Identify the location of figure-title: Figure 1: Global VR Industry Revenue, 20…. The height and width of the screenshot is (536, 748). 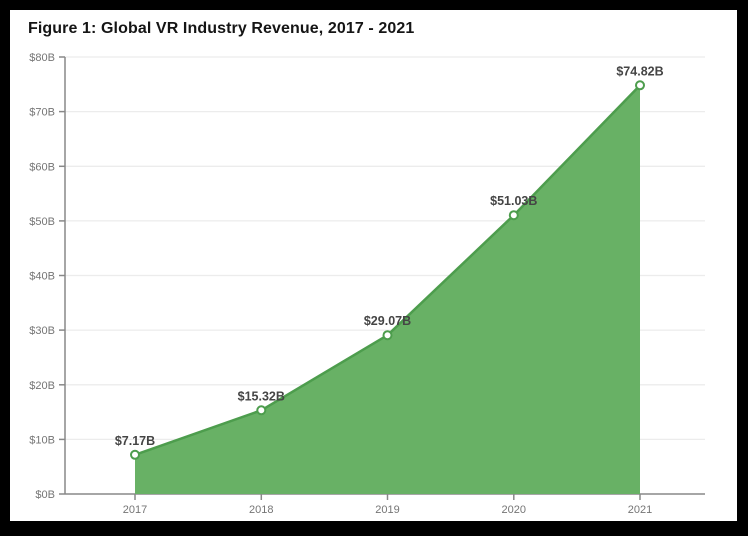
(221, 28).